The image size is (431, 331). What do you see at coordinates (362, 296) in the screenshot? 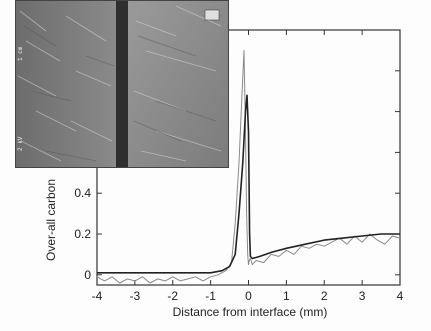
I see `x-tick-label: 3` at bounding box center [362, 296].